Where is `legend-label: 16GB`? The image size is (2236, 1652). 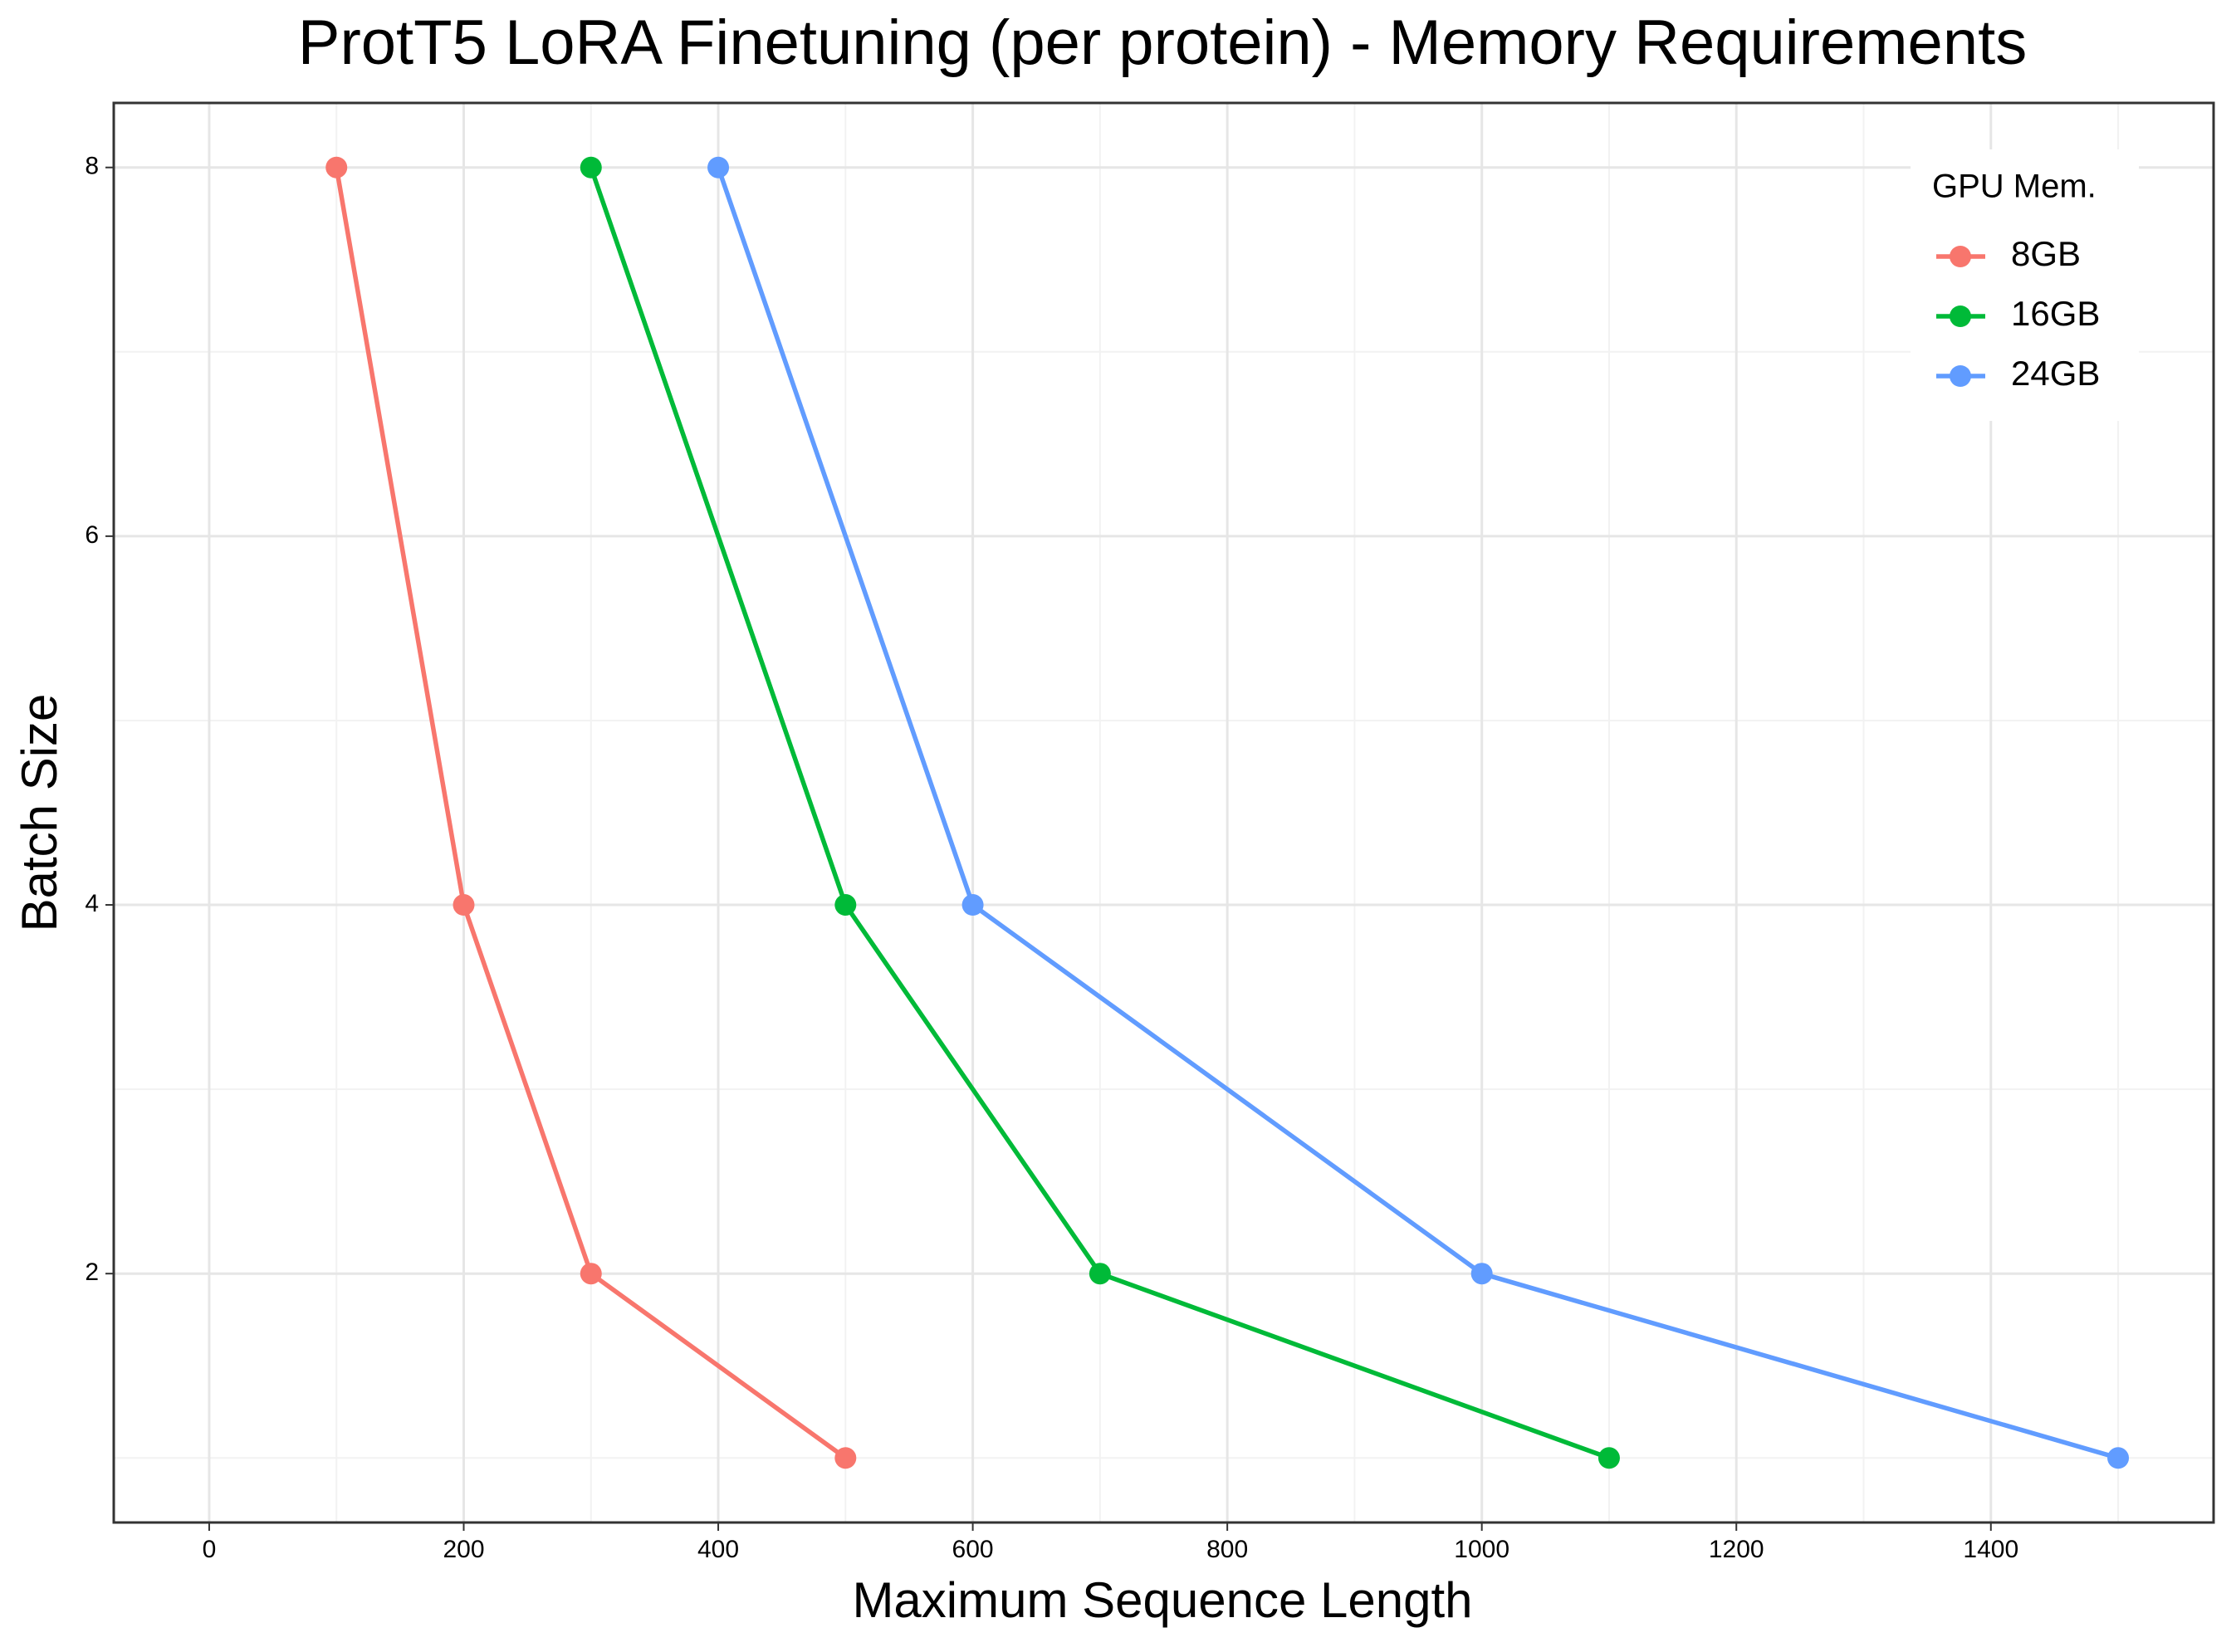
legend-label: 16GB is located at coordinates (2056, 313).